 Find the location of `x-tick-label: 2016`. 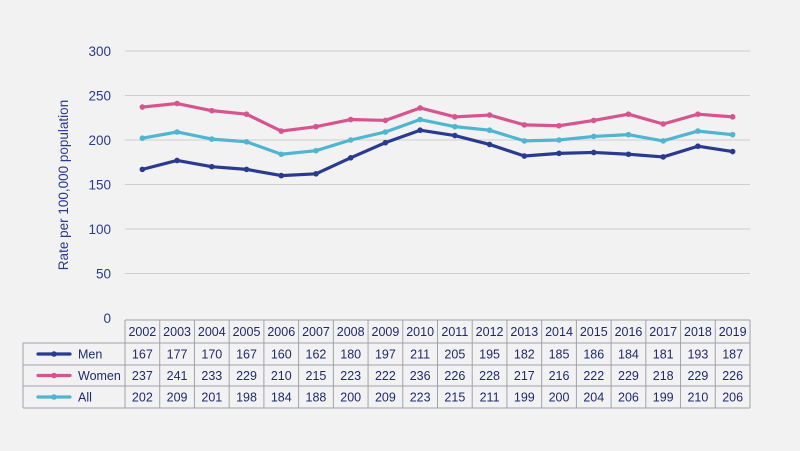

x-tick-label: 2016 is located at coordinates (629, 332).